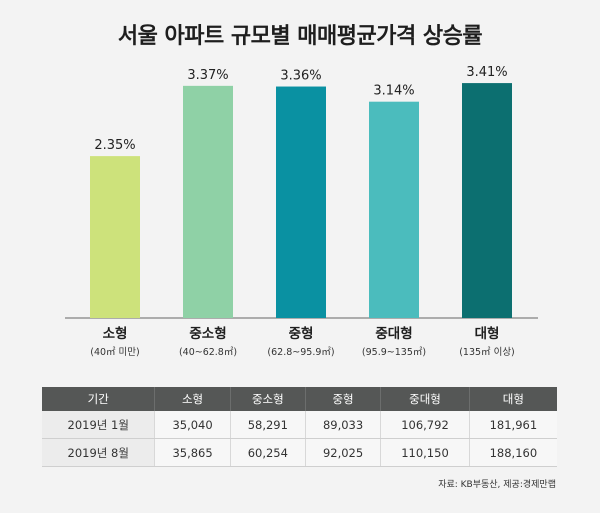 The height and width of the screenshot is (513, 600). Describe the element at coordinates (301, 333) in the screenshot. I see `category-label: 중형` at that location.